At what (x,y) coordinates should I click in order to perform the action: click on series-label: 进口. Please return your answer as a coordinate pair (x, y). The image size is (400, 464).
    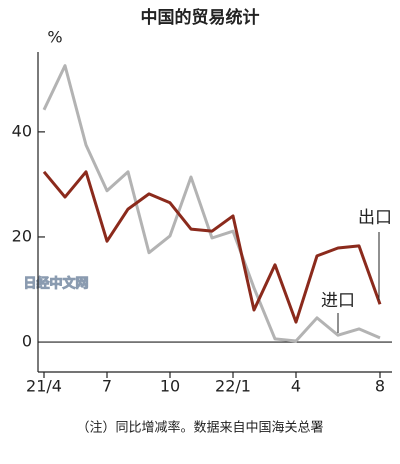
    Looking at the image, I should click on (338, 301).